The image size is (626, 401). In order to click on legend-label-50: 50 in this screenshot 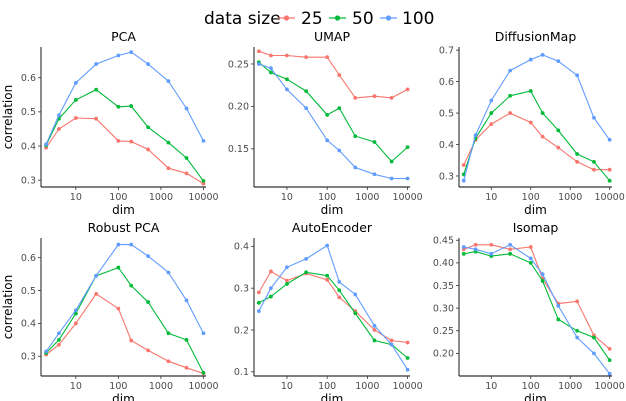, I will do `click(363, 19)`.